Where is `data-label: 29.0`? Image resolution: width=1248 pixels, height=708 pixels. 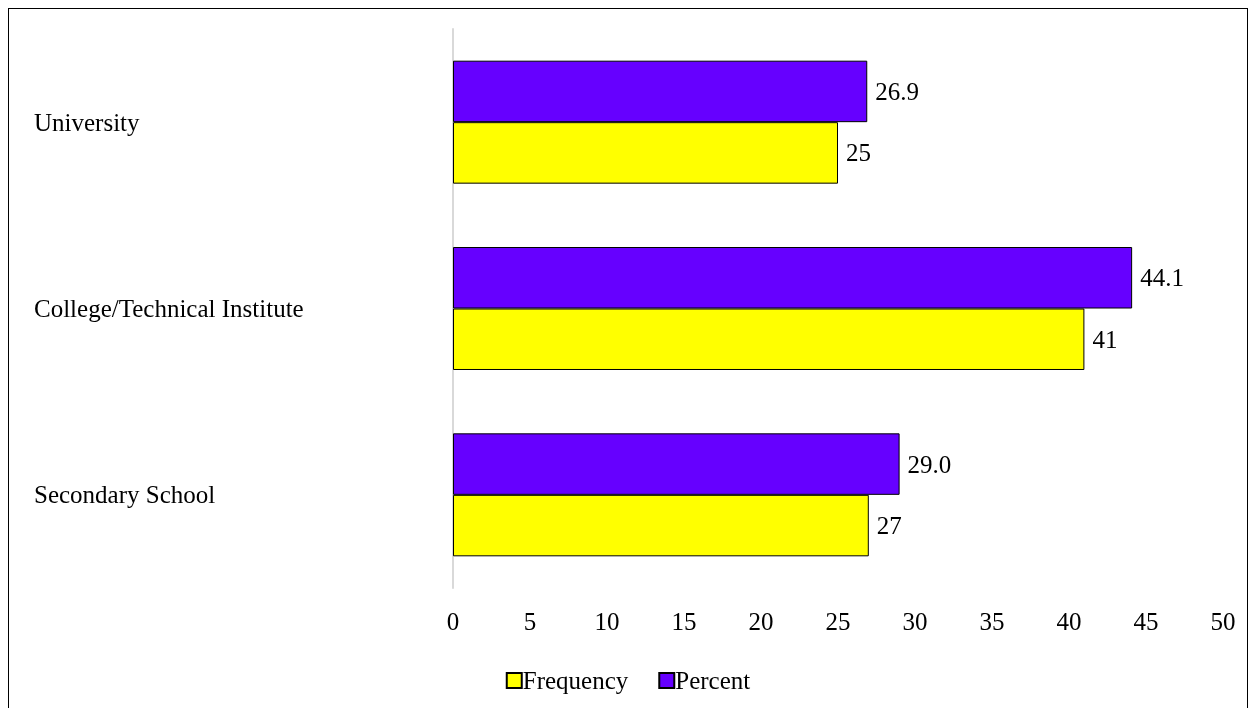
data-label: 29.0 is located at coordinates (929, 464).